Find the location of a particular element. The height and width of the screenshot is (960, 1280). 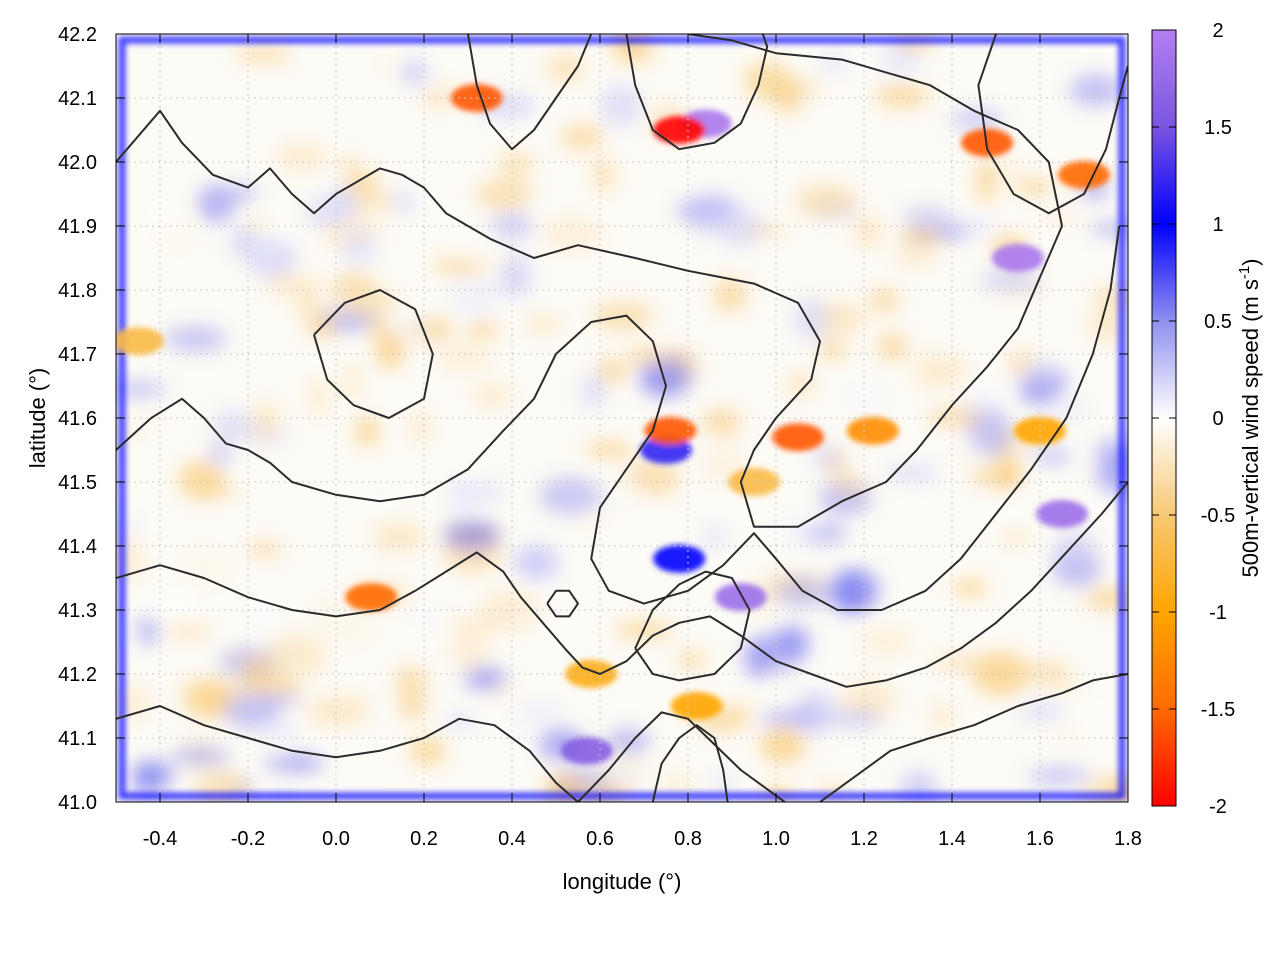

colorbar-tick-labels: 2 1.5 1 0.5 0 -0.5 -1 -1.5 -2 is located at coordinates (1218, 419).